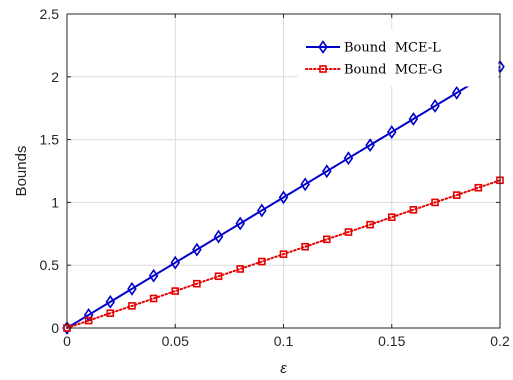 This screenshot has width=513, height=380. Describe the element at coordinates (392, 48) in the screenshot. I see `legend-label: Bound MCE-L` at that location.